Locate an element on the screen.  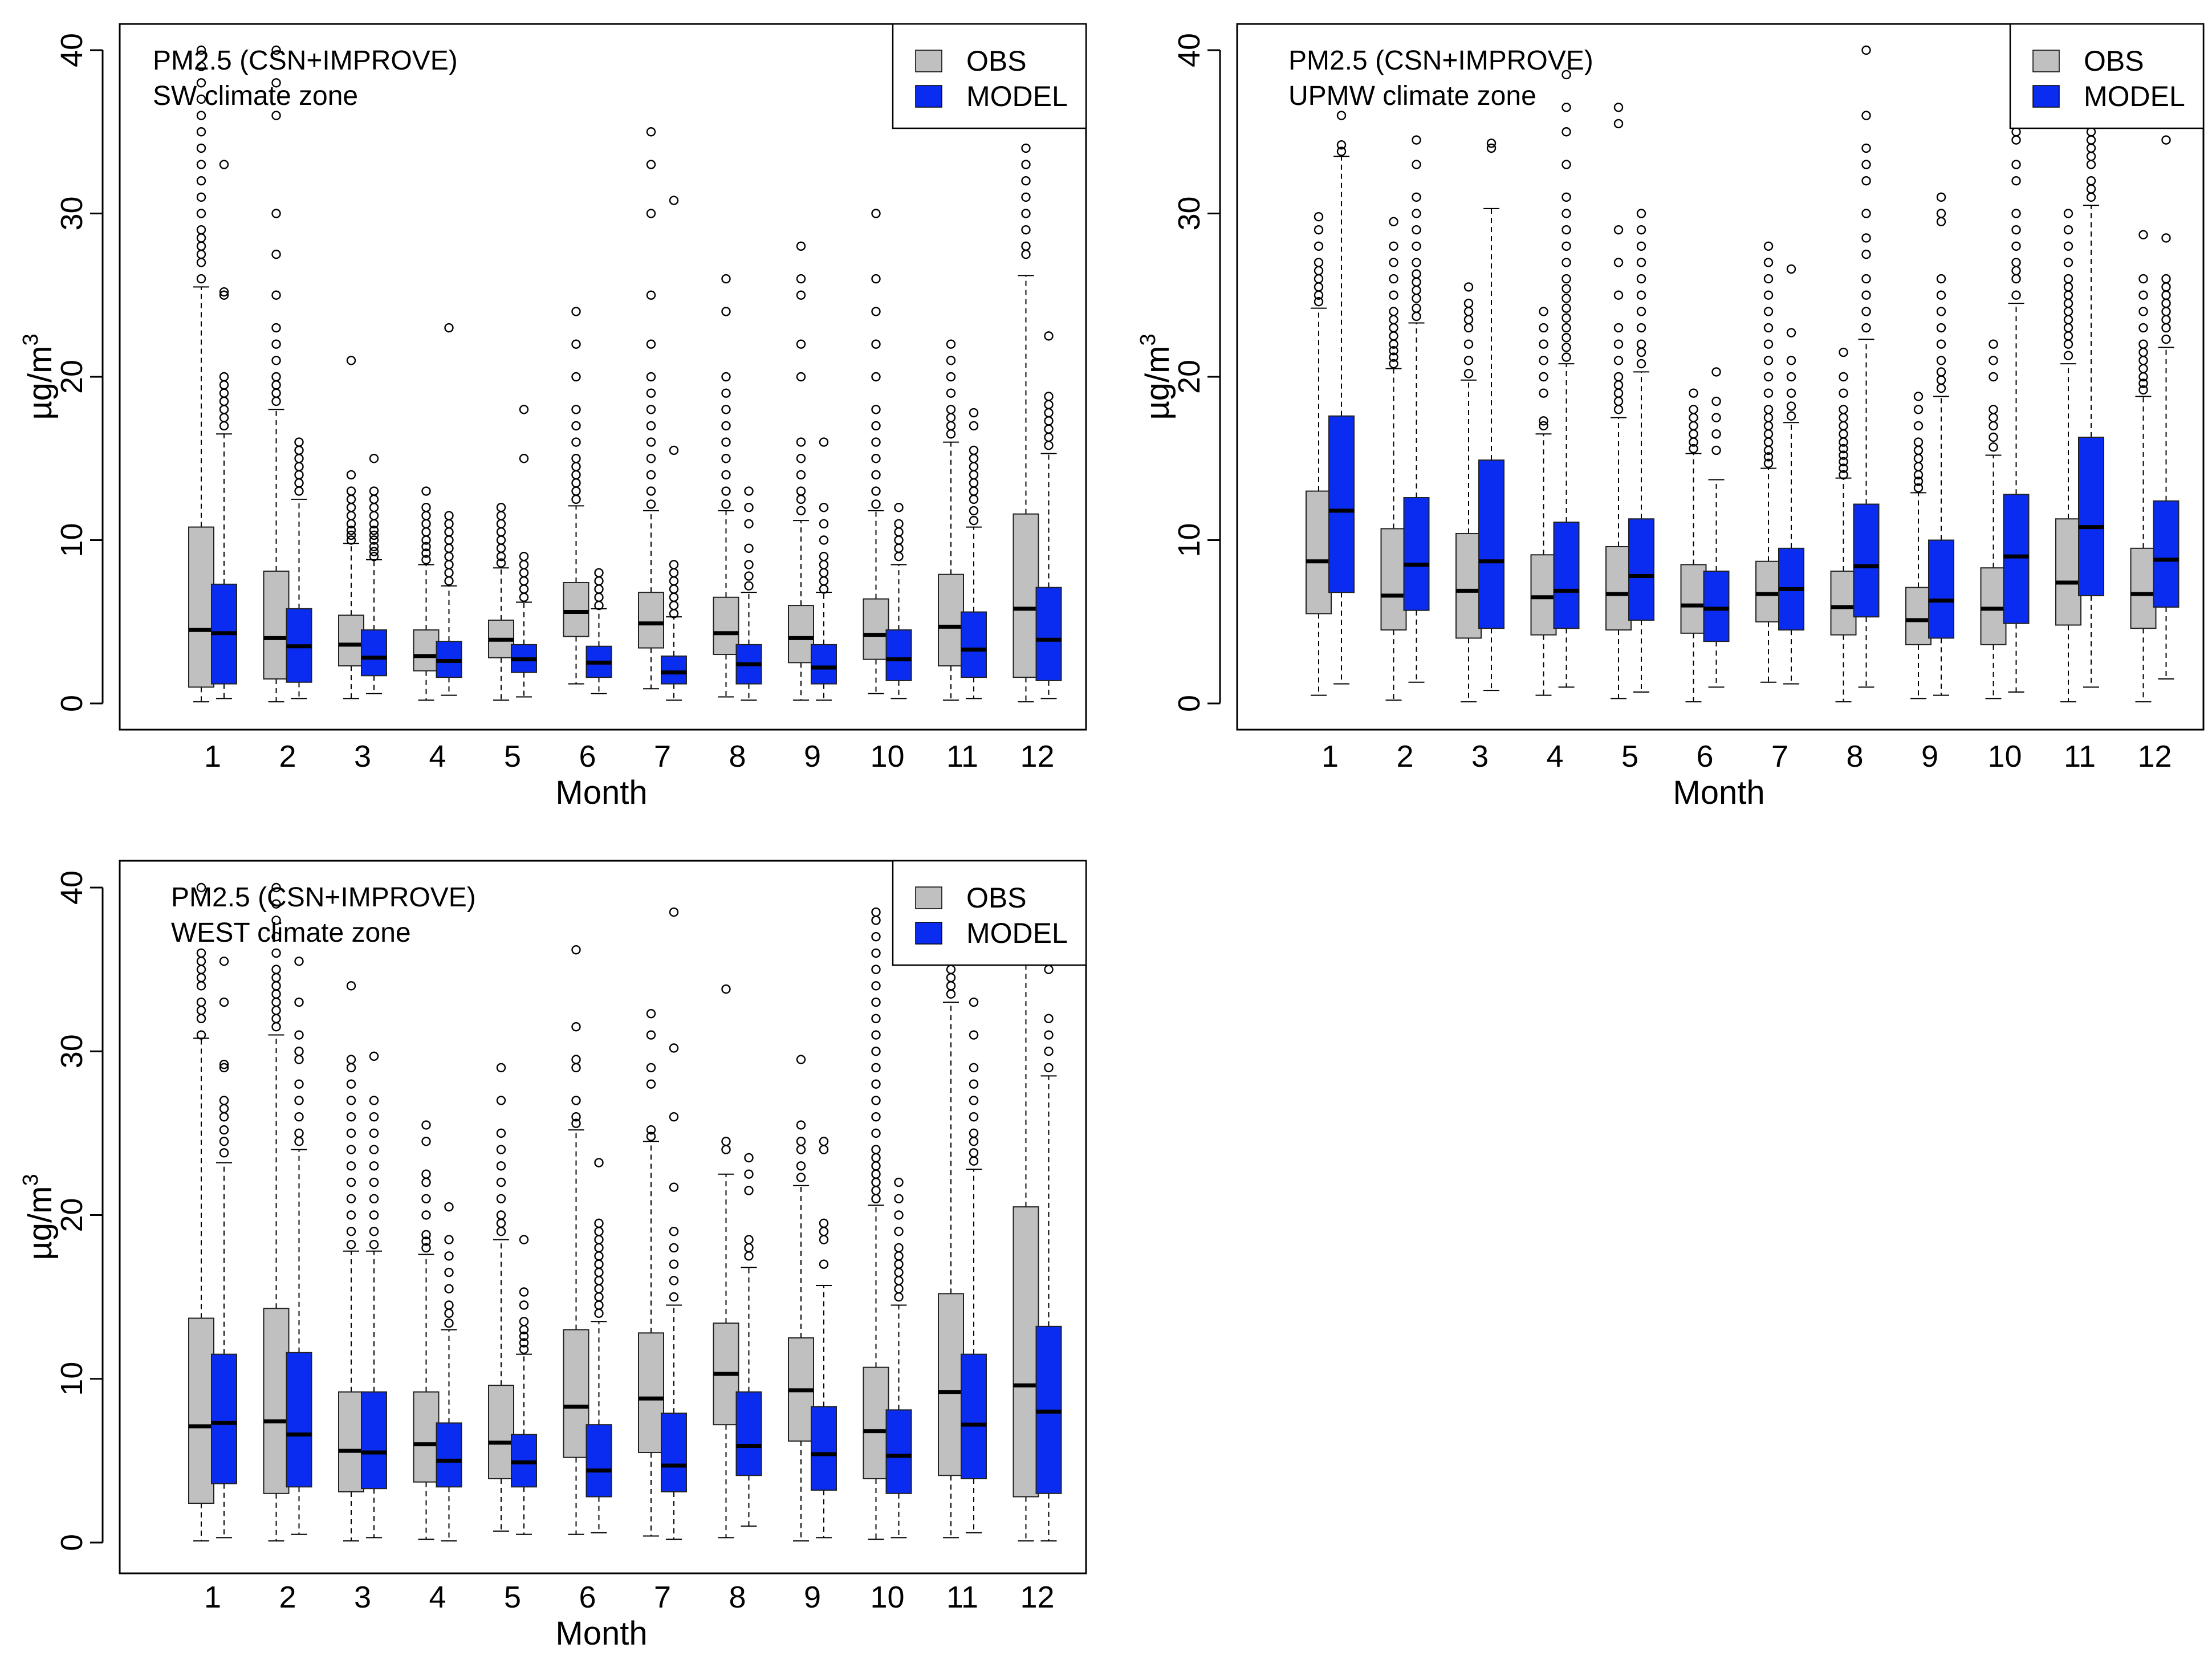
y-tick-label: 0 is located at coordinates (72, 703).